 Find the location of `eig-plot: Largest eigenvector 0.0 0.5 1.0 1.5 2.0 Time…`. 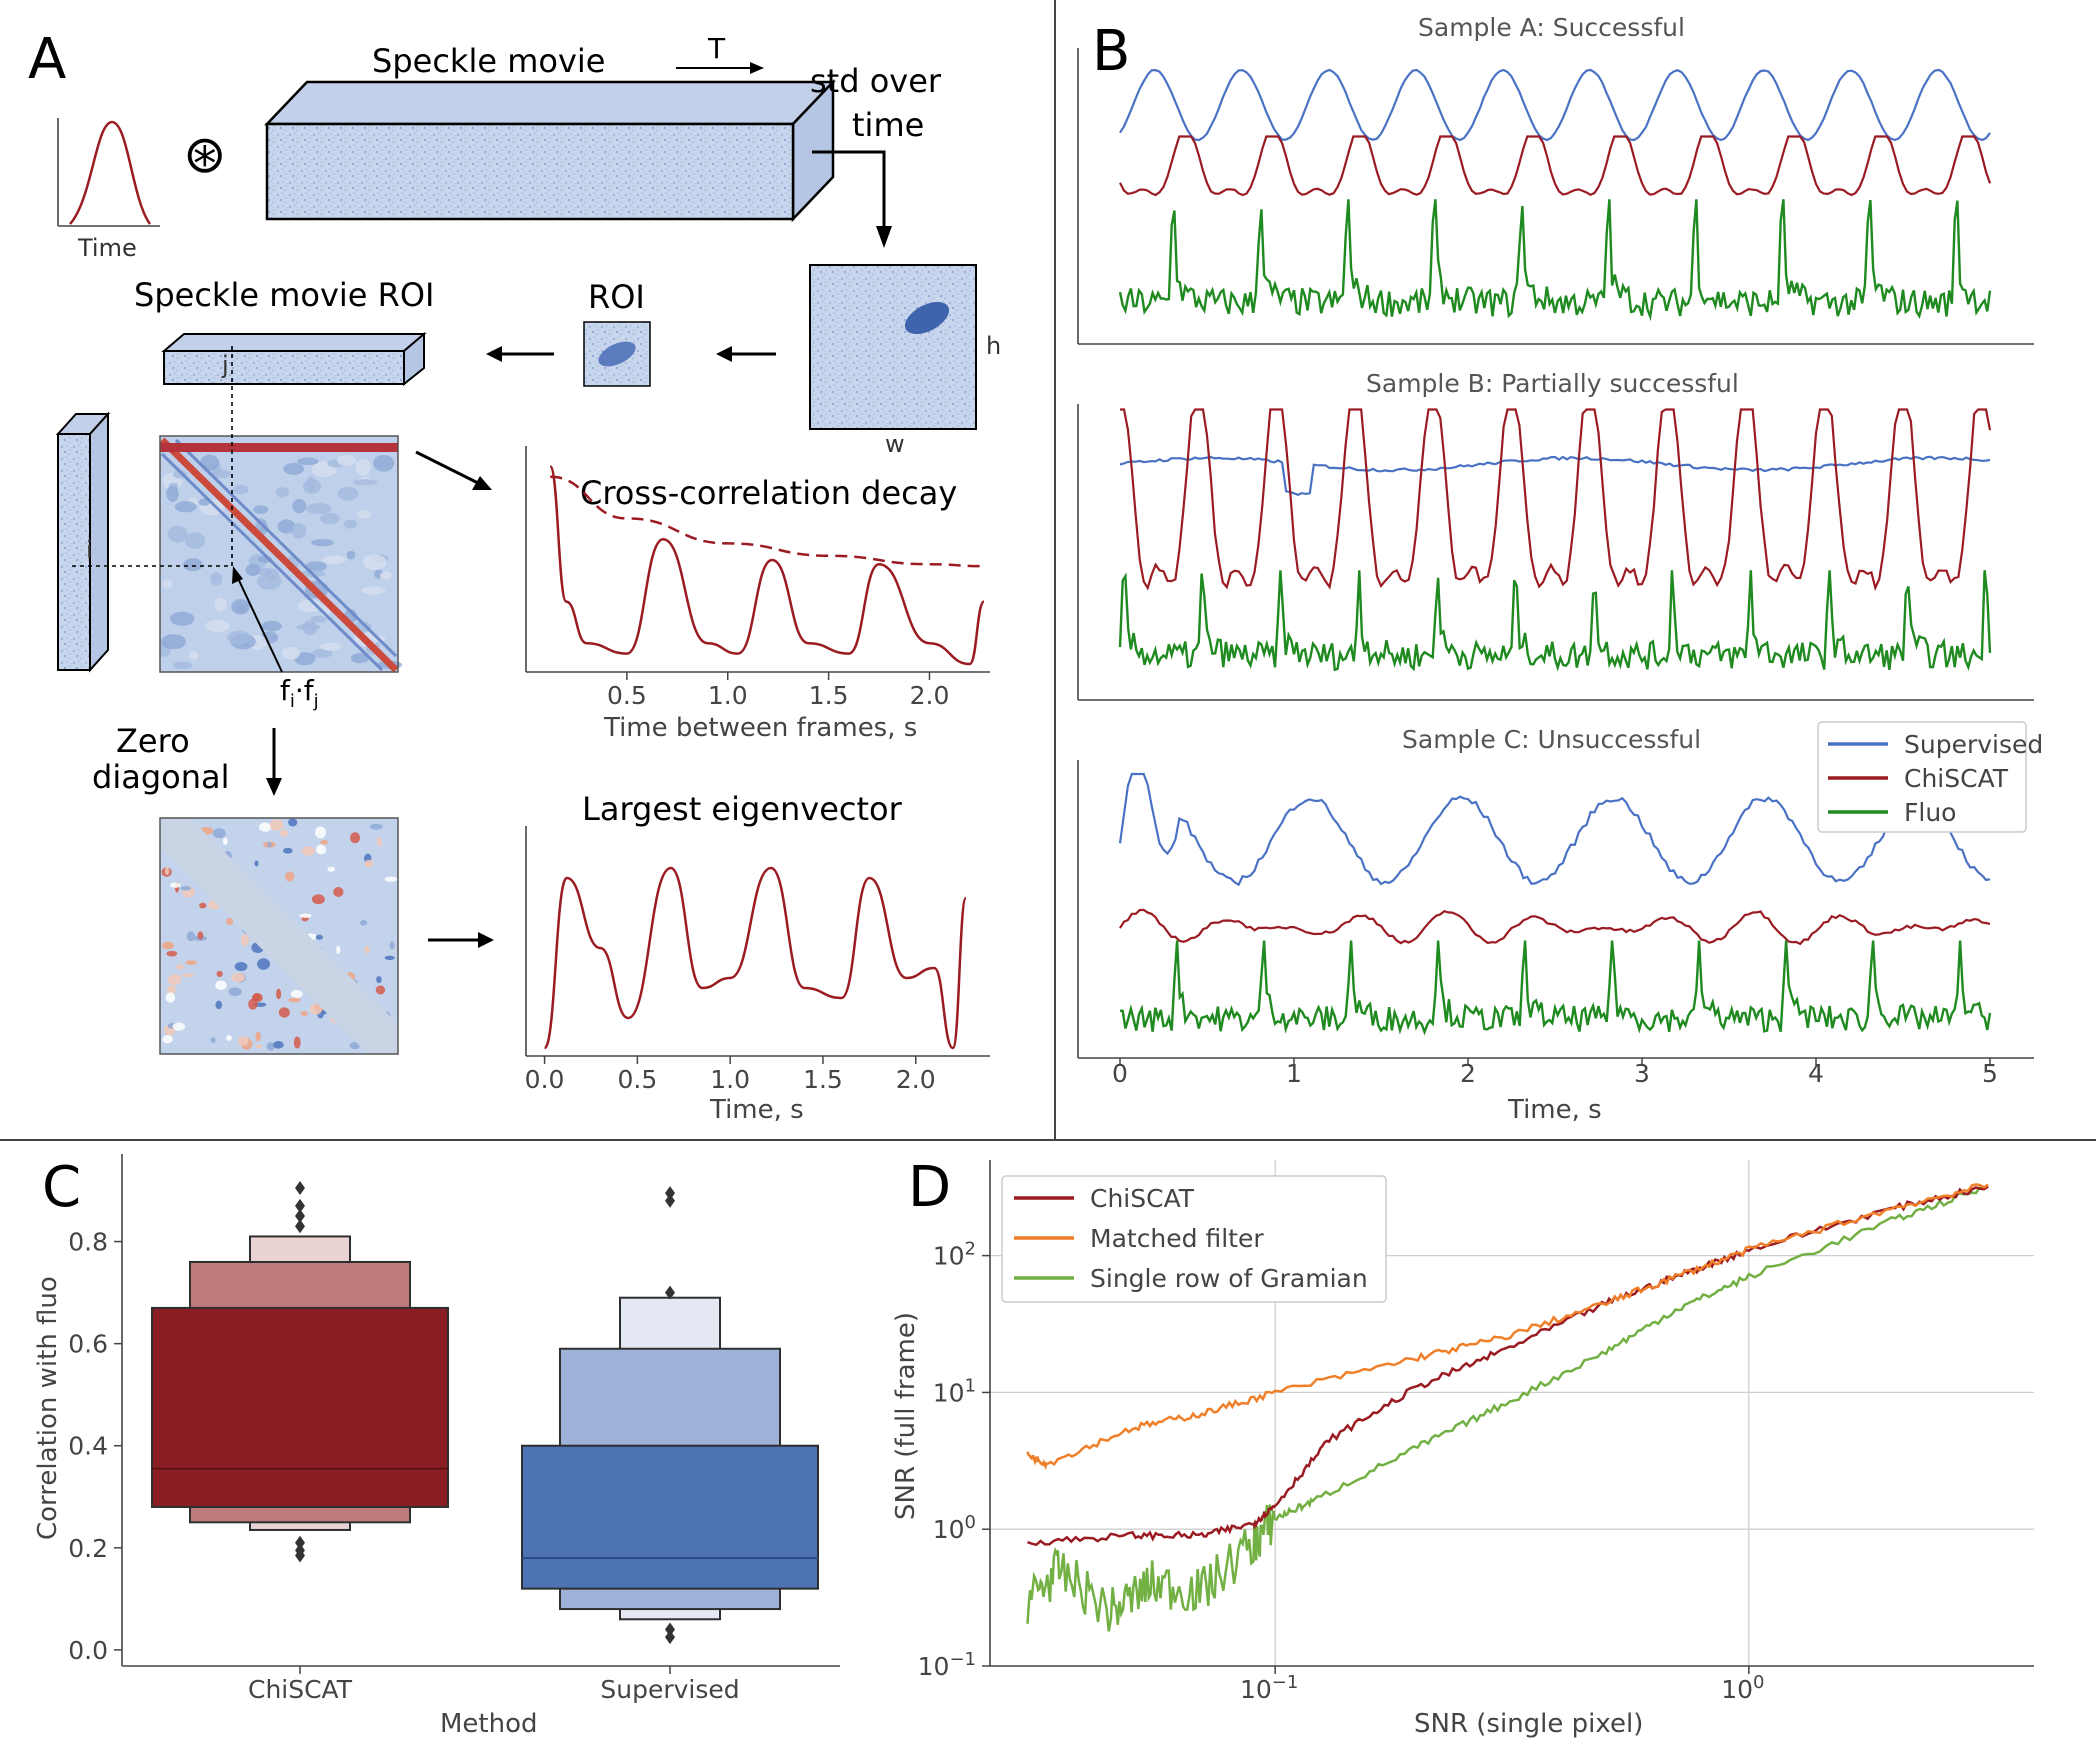

eig-plot: Largest eigenvector 0.0 0.5 1.0 1.5 2.0 Time… is located at coordinates (757, 957).